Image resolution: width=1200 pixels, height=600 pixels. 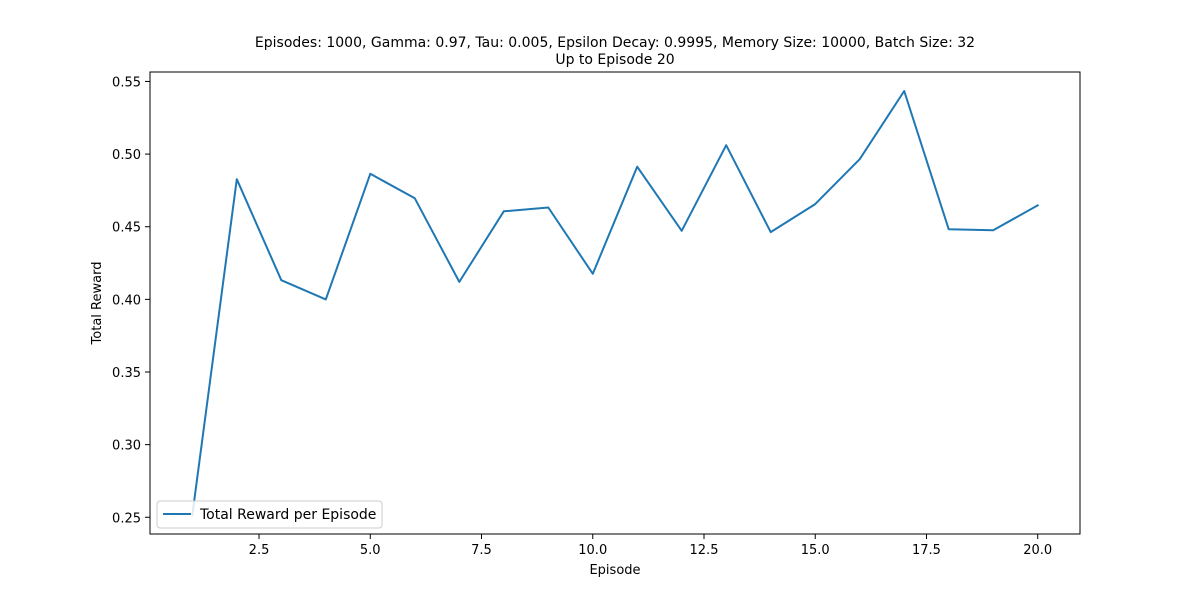 I want to click on y-tick-label: 0.55, so click(x=126, y=82).